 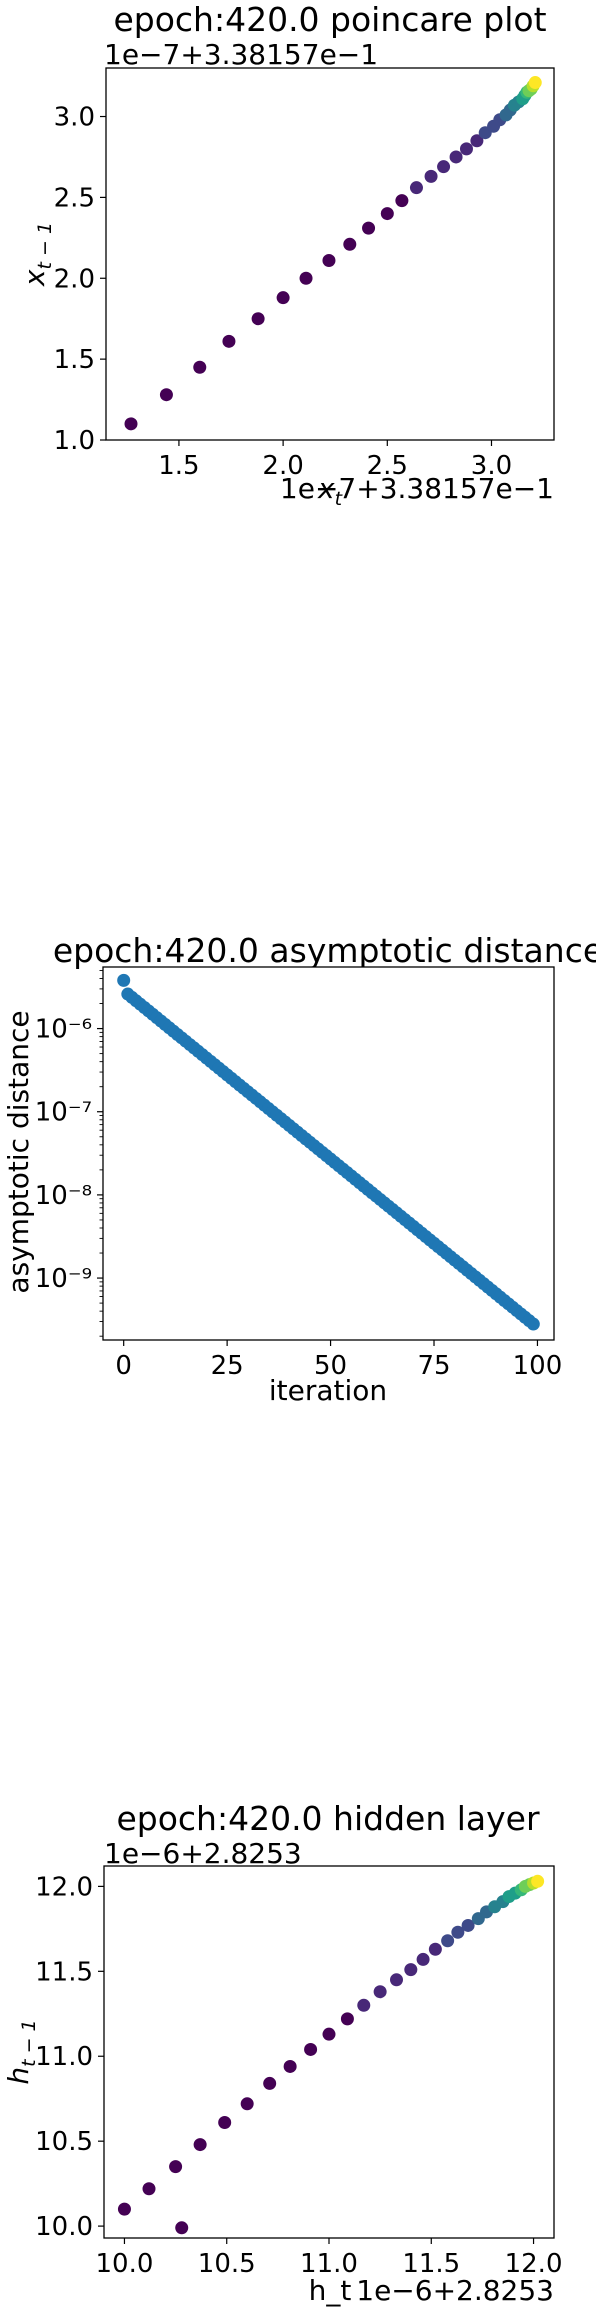 I want to click on y-tick-label: 11.0, so click(x=64, y=2057).